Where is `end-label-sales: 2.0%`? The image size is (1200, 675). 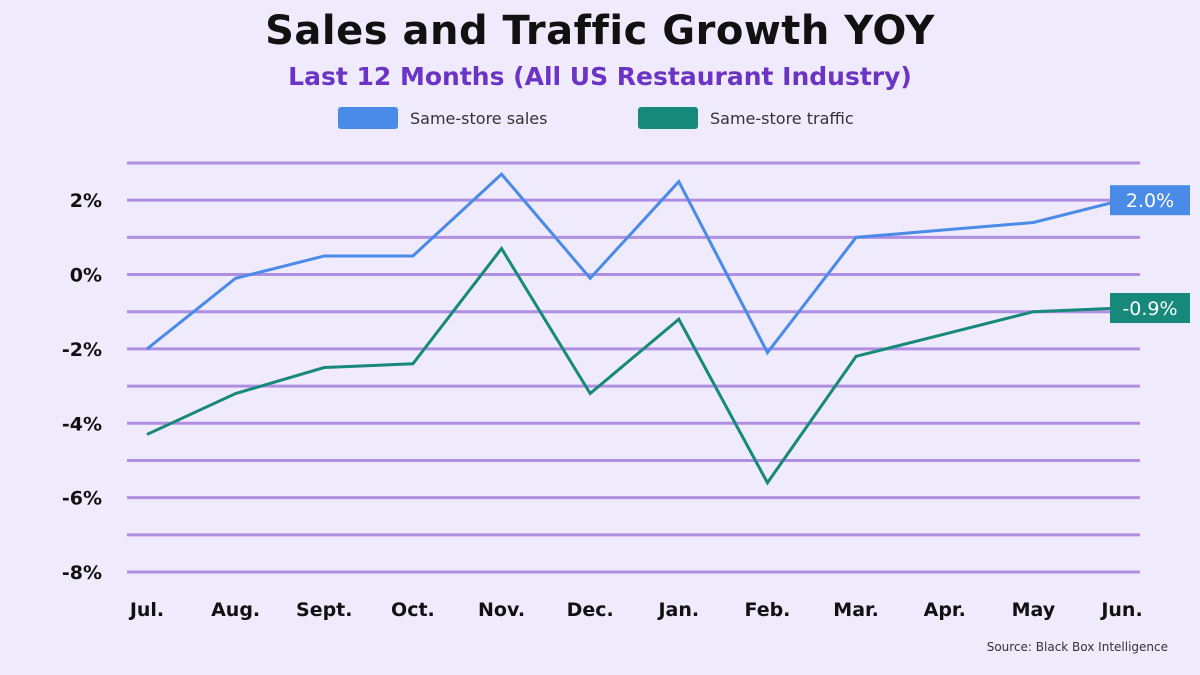
end-label-sales: 2.0% is located at coordinates (1150, 201).